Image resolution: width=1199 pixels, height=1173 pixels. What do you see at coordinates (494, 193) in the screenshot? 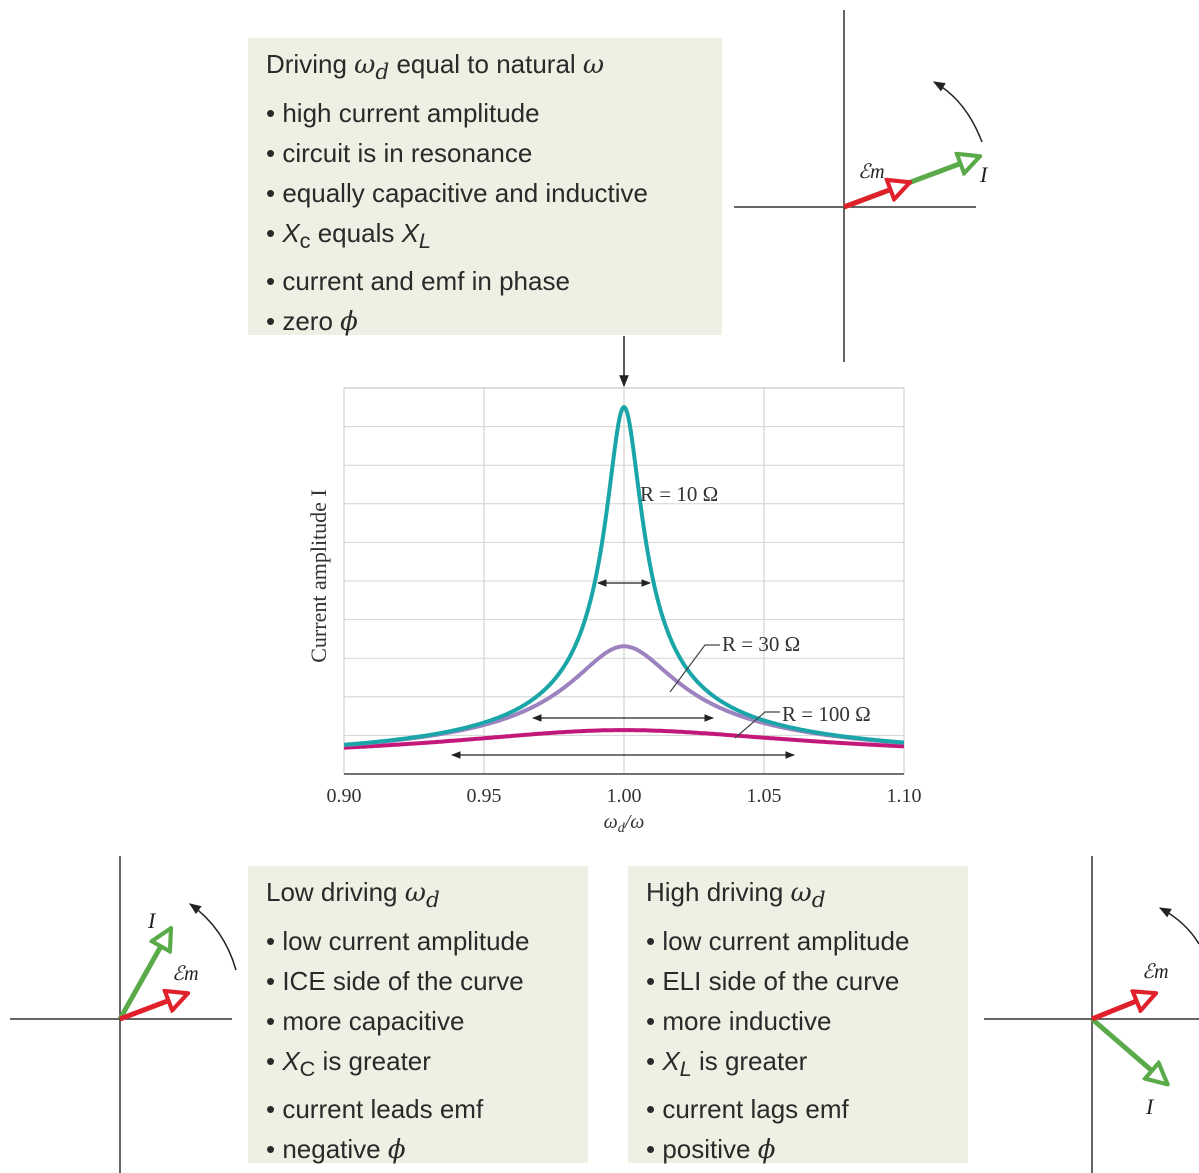
I see `list-item: equally capacitive and inductive` at bounding box center [494, 193].